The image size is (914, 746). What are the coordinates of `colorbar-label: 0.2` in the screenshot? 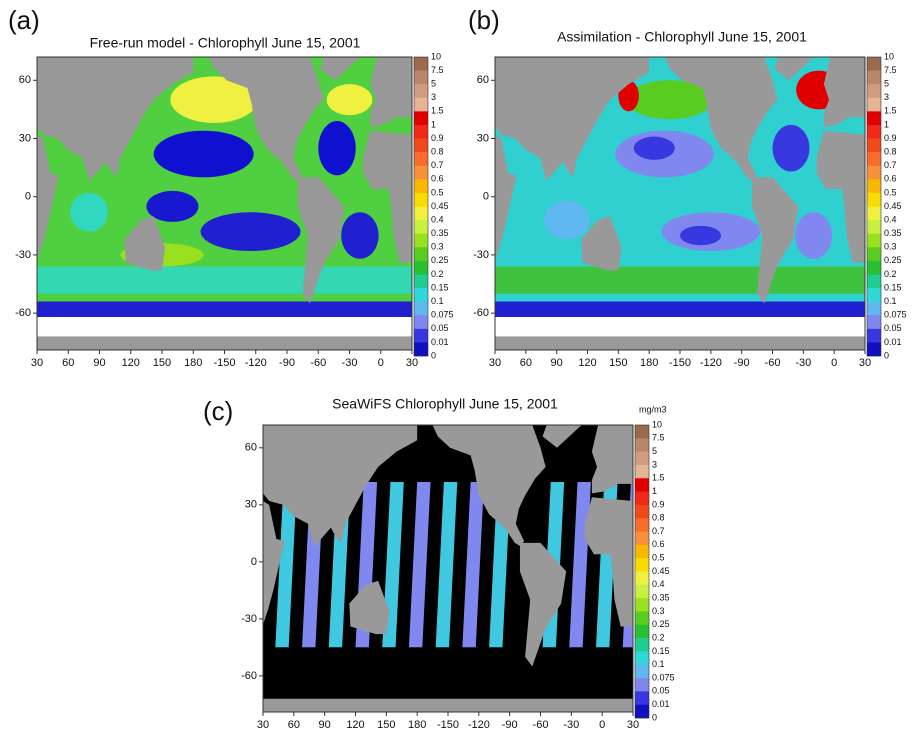 It's located at (437, 274).